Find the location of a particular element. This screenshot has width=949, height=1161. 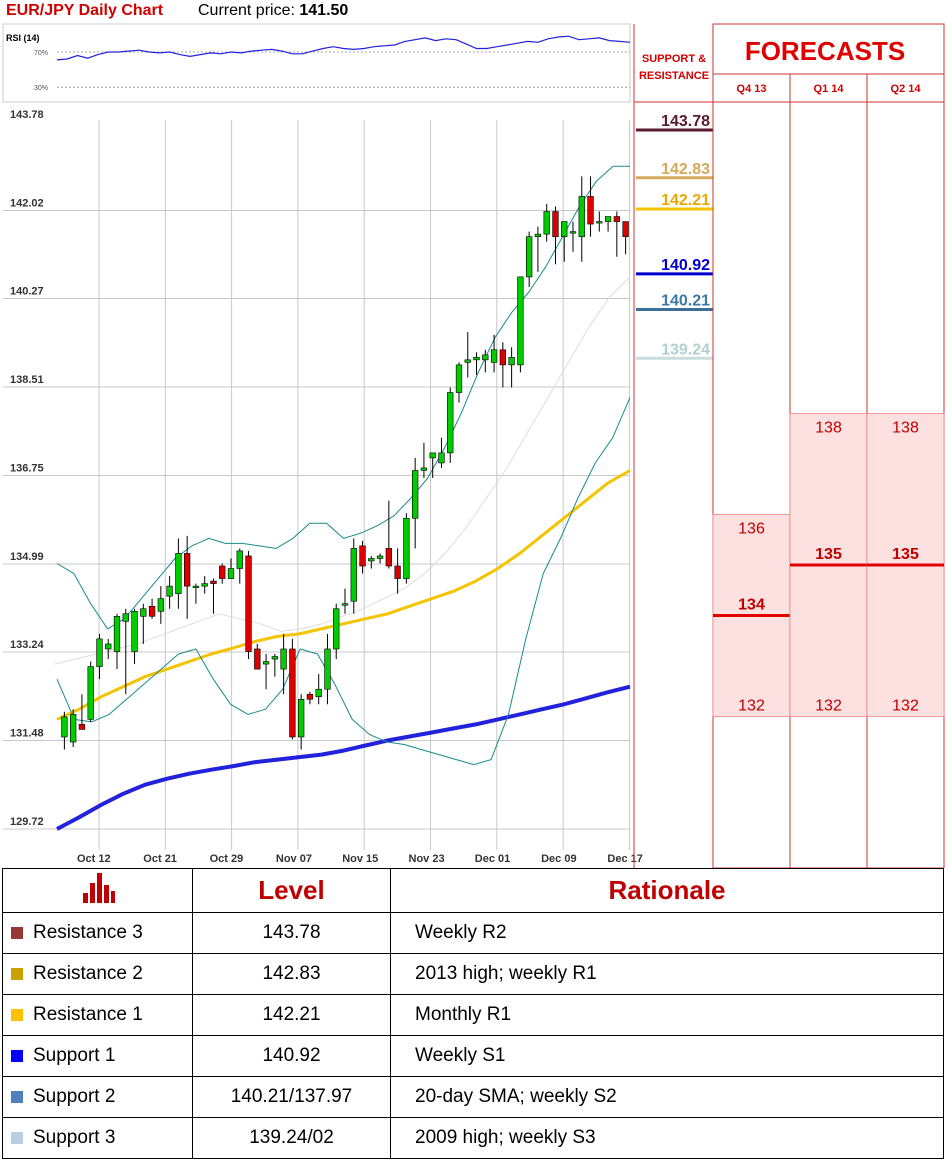

current-price-label: Current price: is located at coordinates (246, 10).